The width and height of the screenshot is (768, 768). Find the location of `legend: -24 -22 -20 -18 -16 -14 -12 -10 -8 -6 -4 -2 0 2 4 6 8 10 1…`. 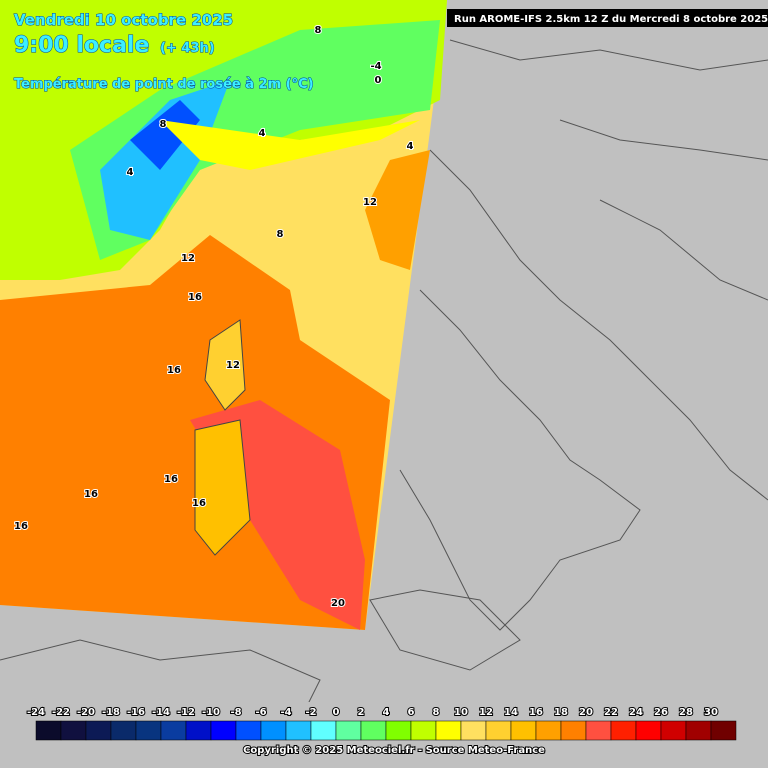

legend: -24 -22 -20 -18 -16 -14 -12 -10 -8 -6 -4 -2 0 2 4 6 8 10 1… is located at coordinates (384, 735).